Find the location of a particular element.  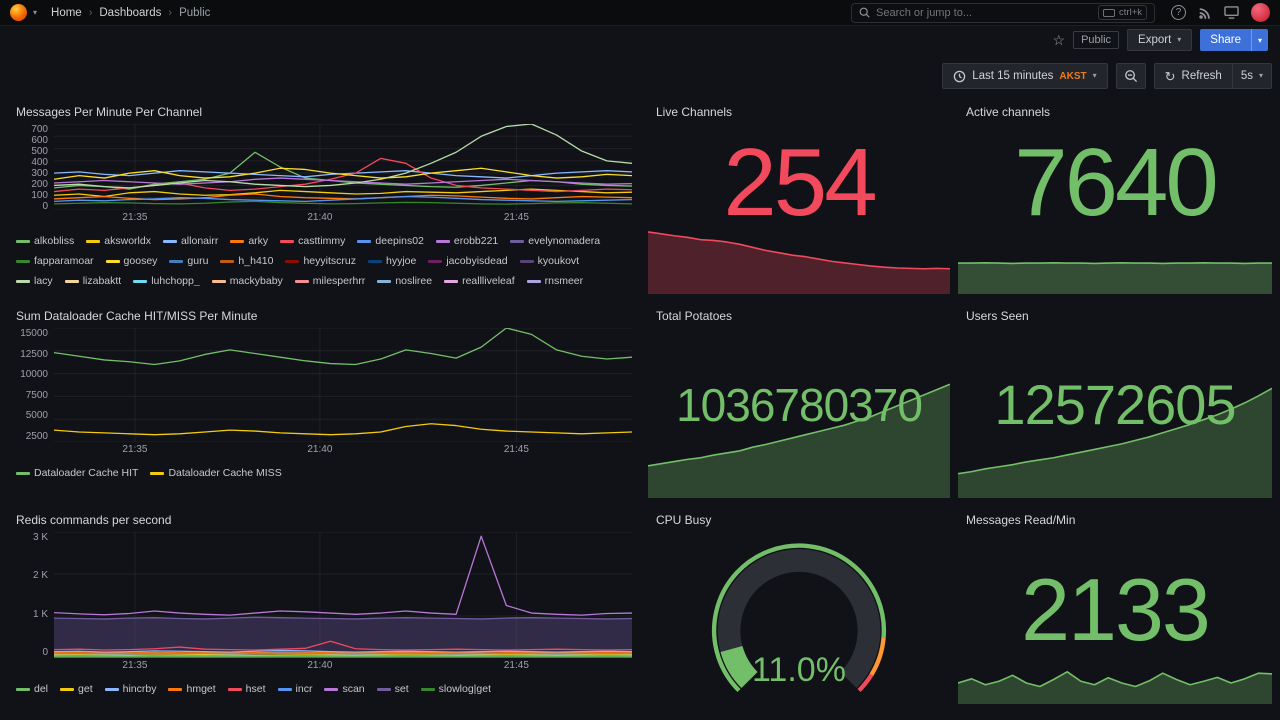

legend-item: hyyjoe is located at coordinates (392, 261).